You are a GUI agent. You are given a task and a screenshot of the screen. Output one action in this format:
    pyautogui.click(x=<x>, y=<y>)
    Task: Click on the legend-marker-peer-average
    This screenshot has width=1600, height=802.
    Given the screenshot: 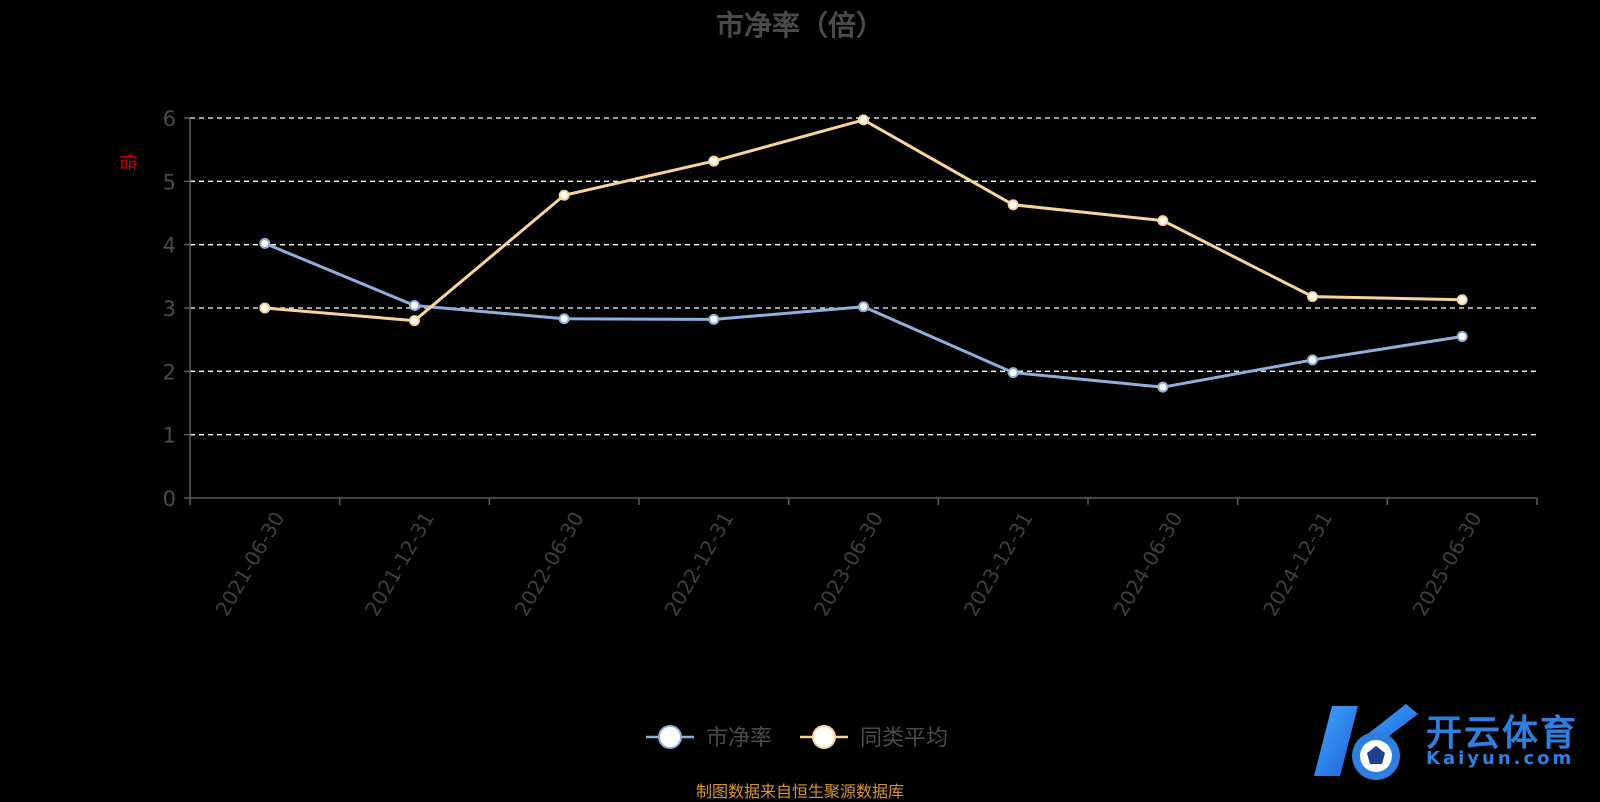 What is the action you would take?
    pyautogui.click(x=824, y=737)
    